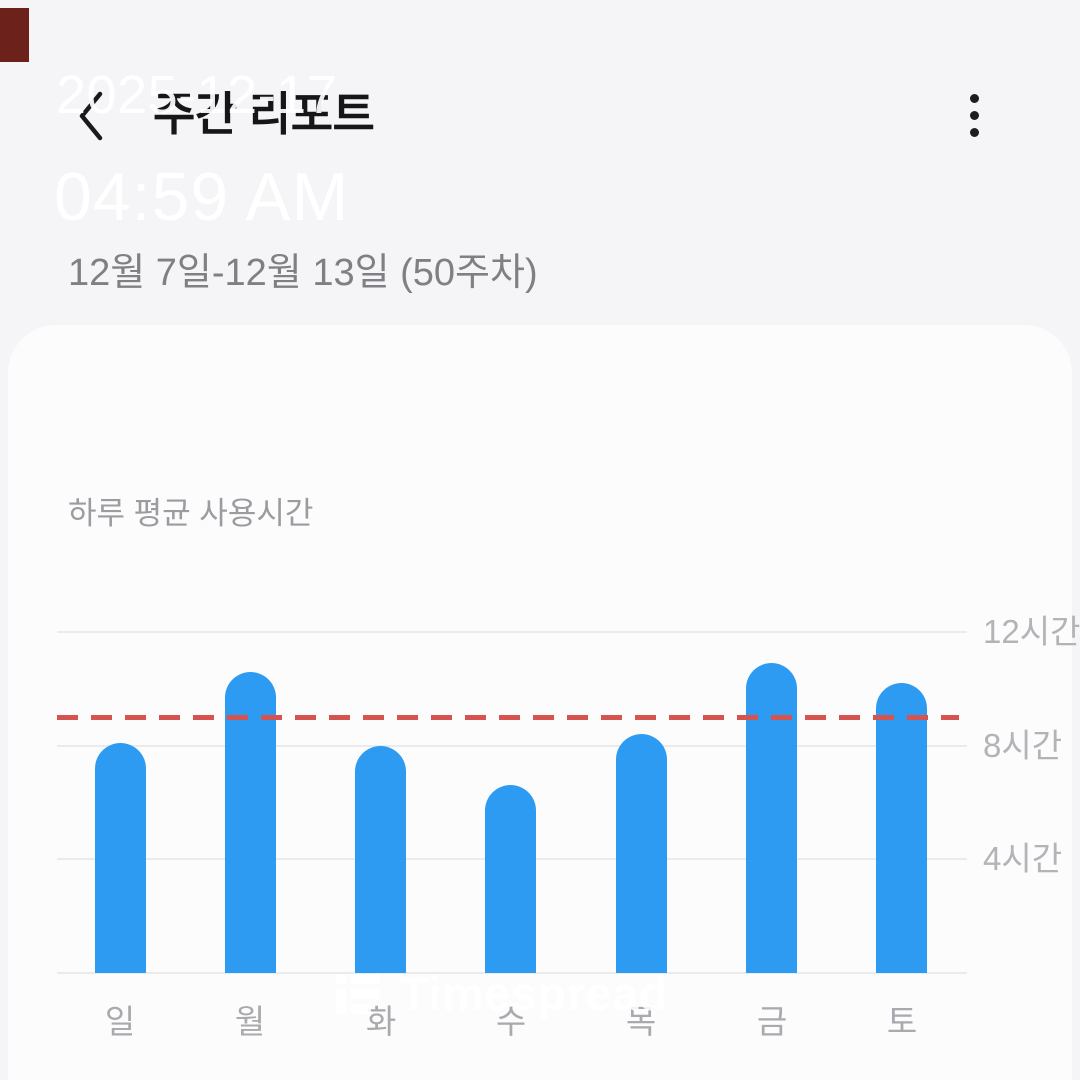 The width and height of the screenshot is (1080, 1080). What do you see at coordinates (511, 1021) in the screenshot?
I see `day-label-wed: 수` at bounding box center [511, 1021].